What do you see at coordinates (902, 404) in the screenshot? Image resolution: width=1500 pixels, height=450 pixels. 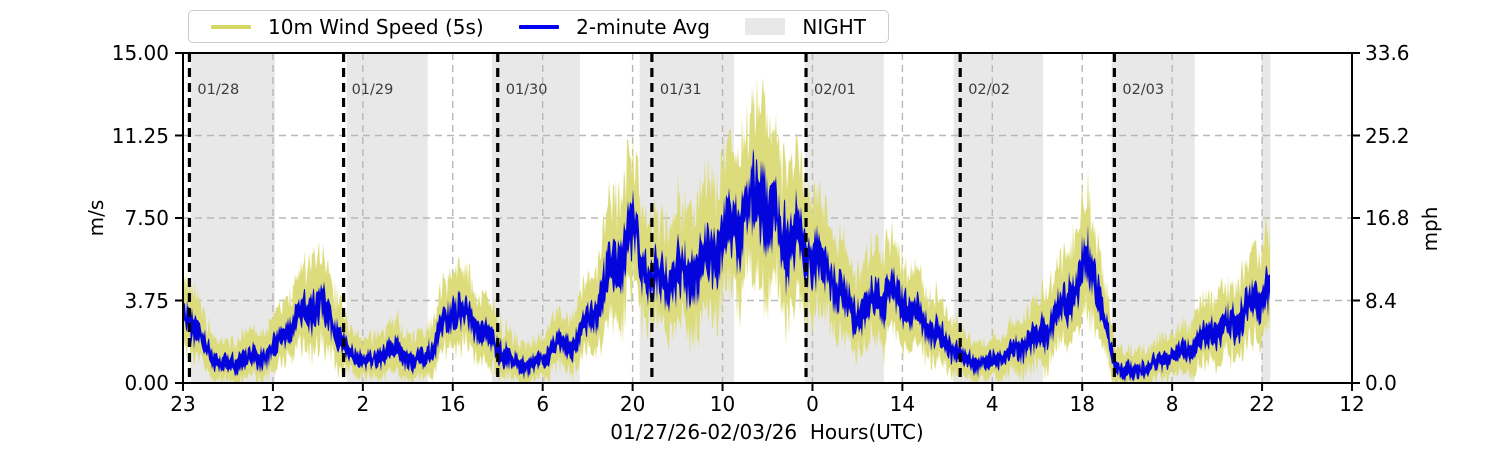 I see `x-tick-label: 14` at bounding box center [902, 404].